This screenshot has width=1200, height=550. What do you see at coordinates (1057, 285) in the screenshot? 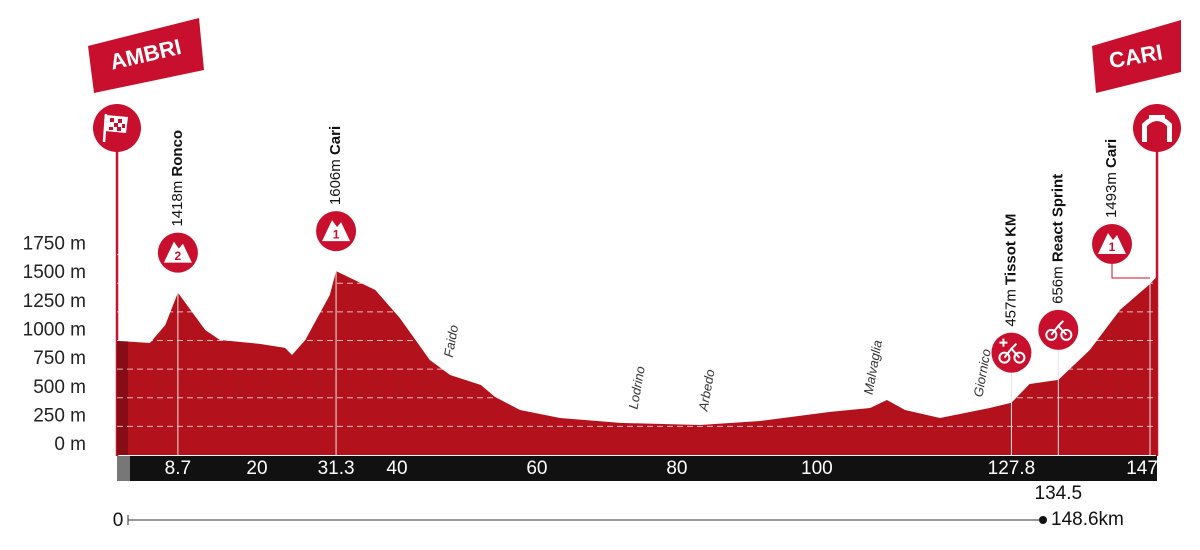
I see `sprint-elevation: 656m` at bounding box center [1057, 285].